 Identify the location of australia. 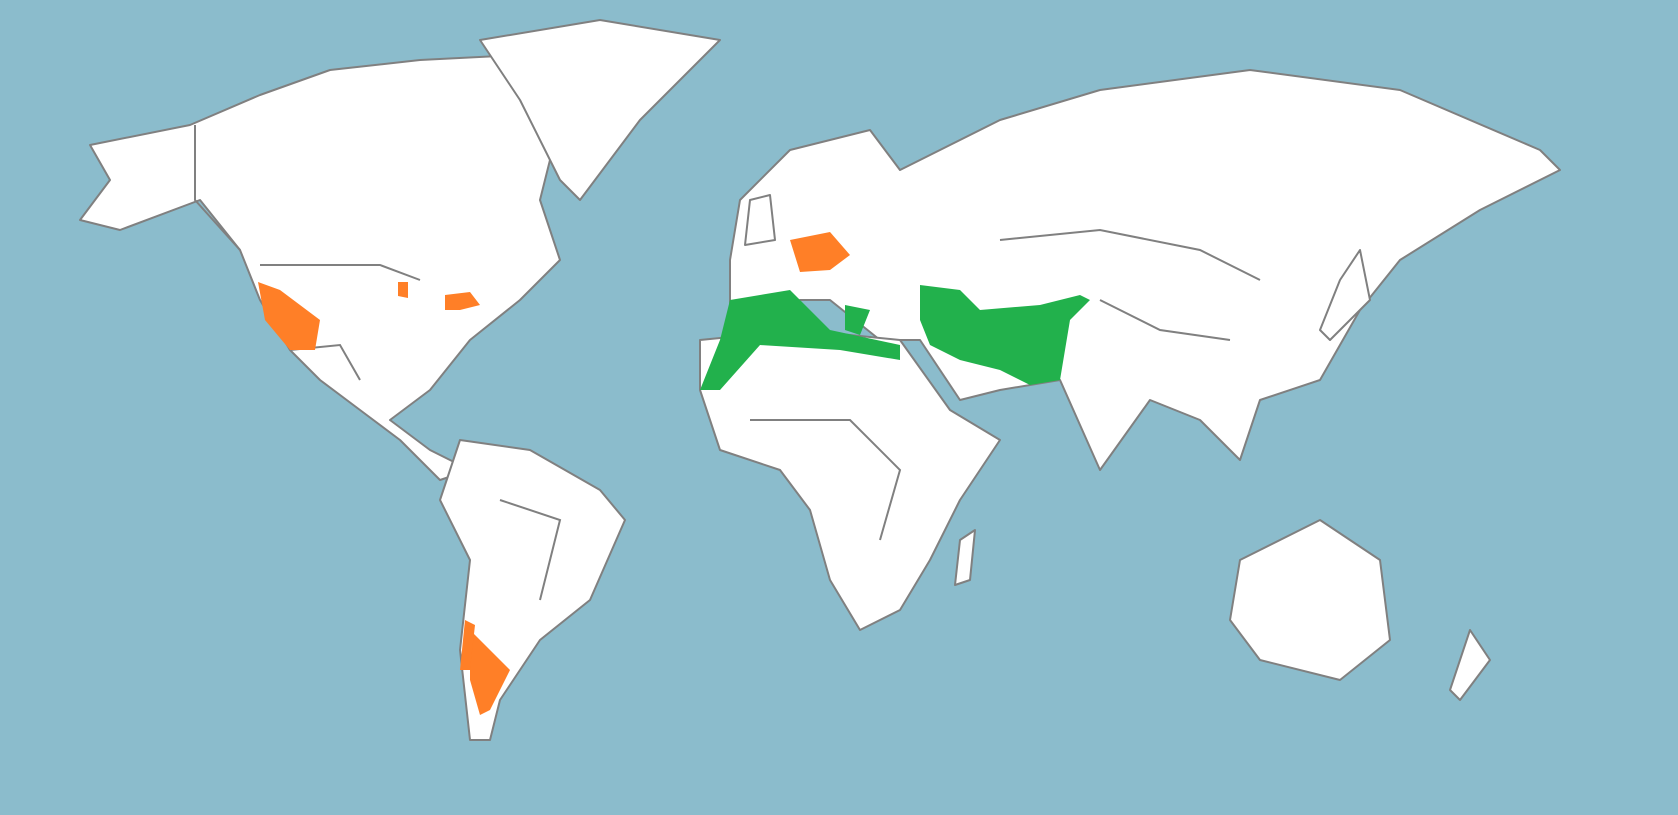
(1310, 600).